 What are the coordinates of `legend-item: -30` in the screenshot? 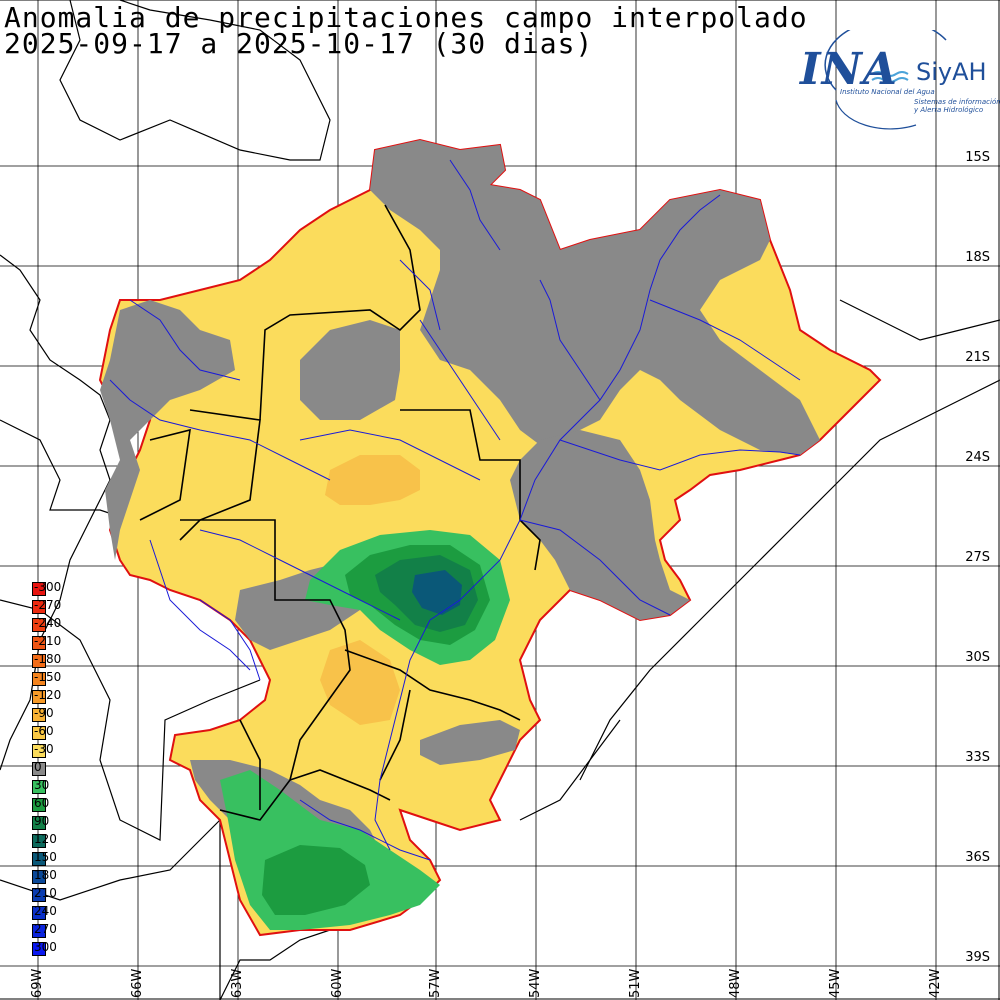 It's located at (62, 751).